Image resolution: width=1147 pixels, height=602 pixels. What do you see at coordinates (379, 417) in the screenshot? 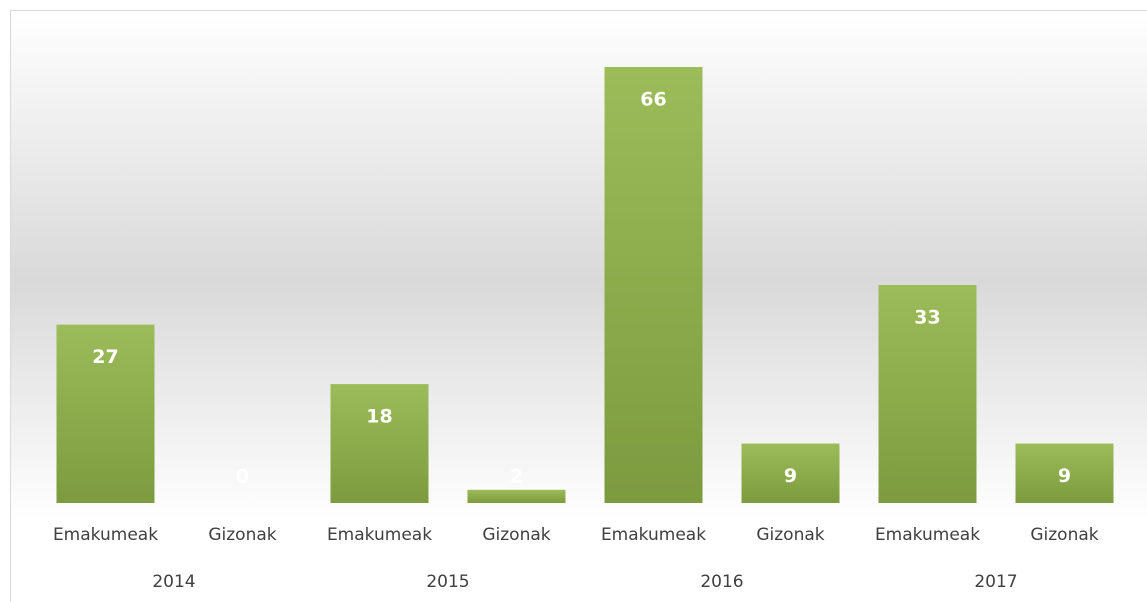
I see `data-label: 18` at bounding box center [379, 417].